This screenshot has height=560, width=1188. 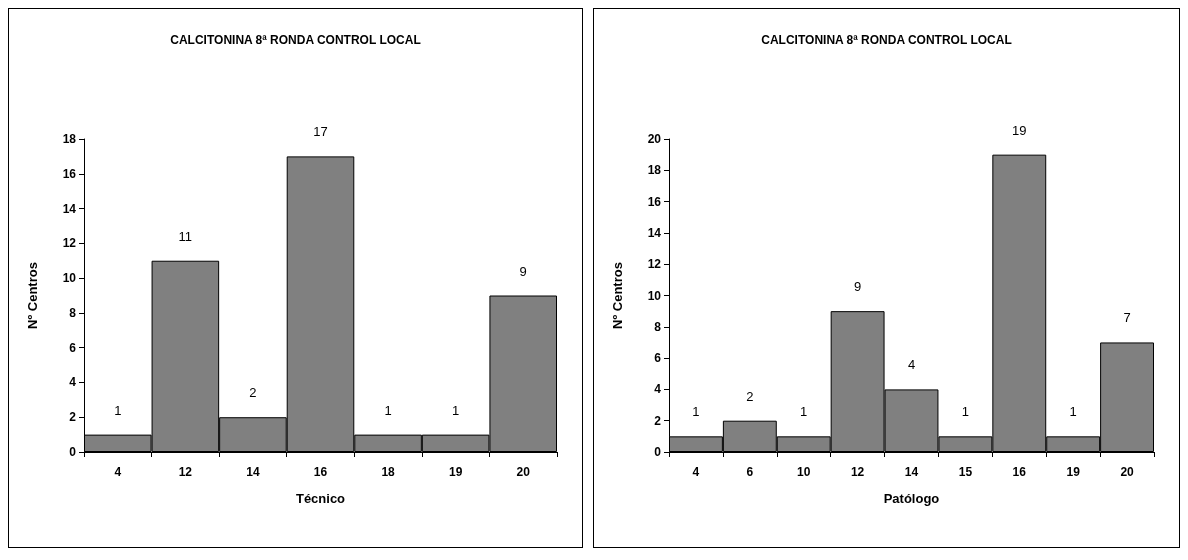 What do you see at coordinates (388, 472) in the screenshot?
I see `x-tick-label: 18` at bounding box center [388, 472].